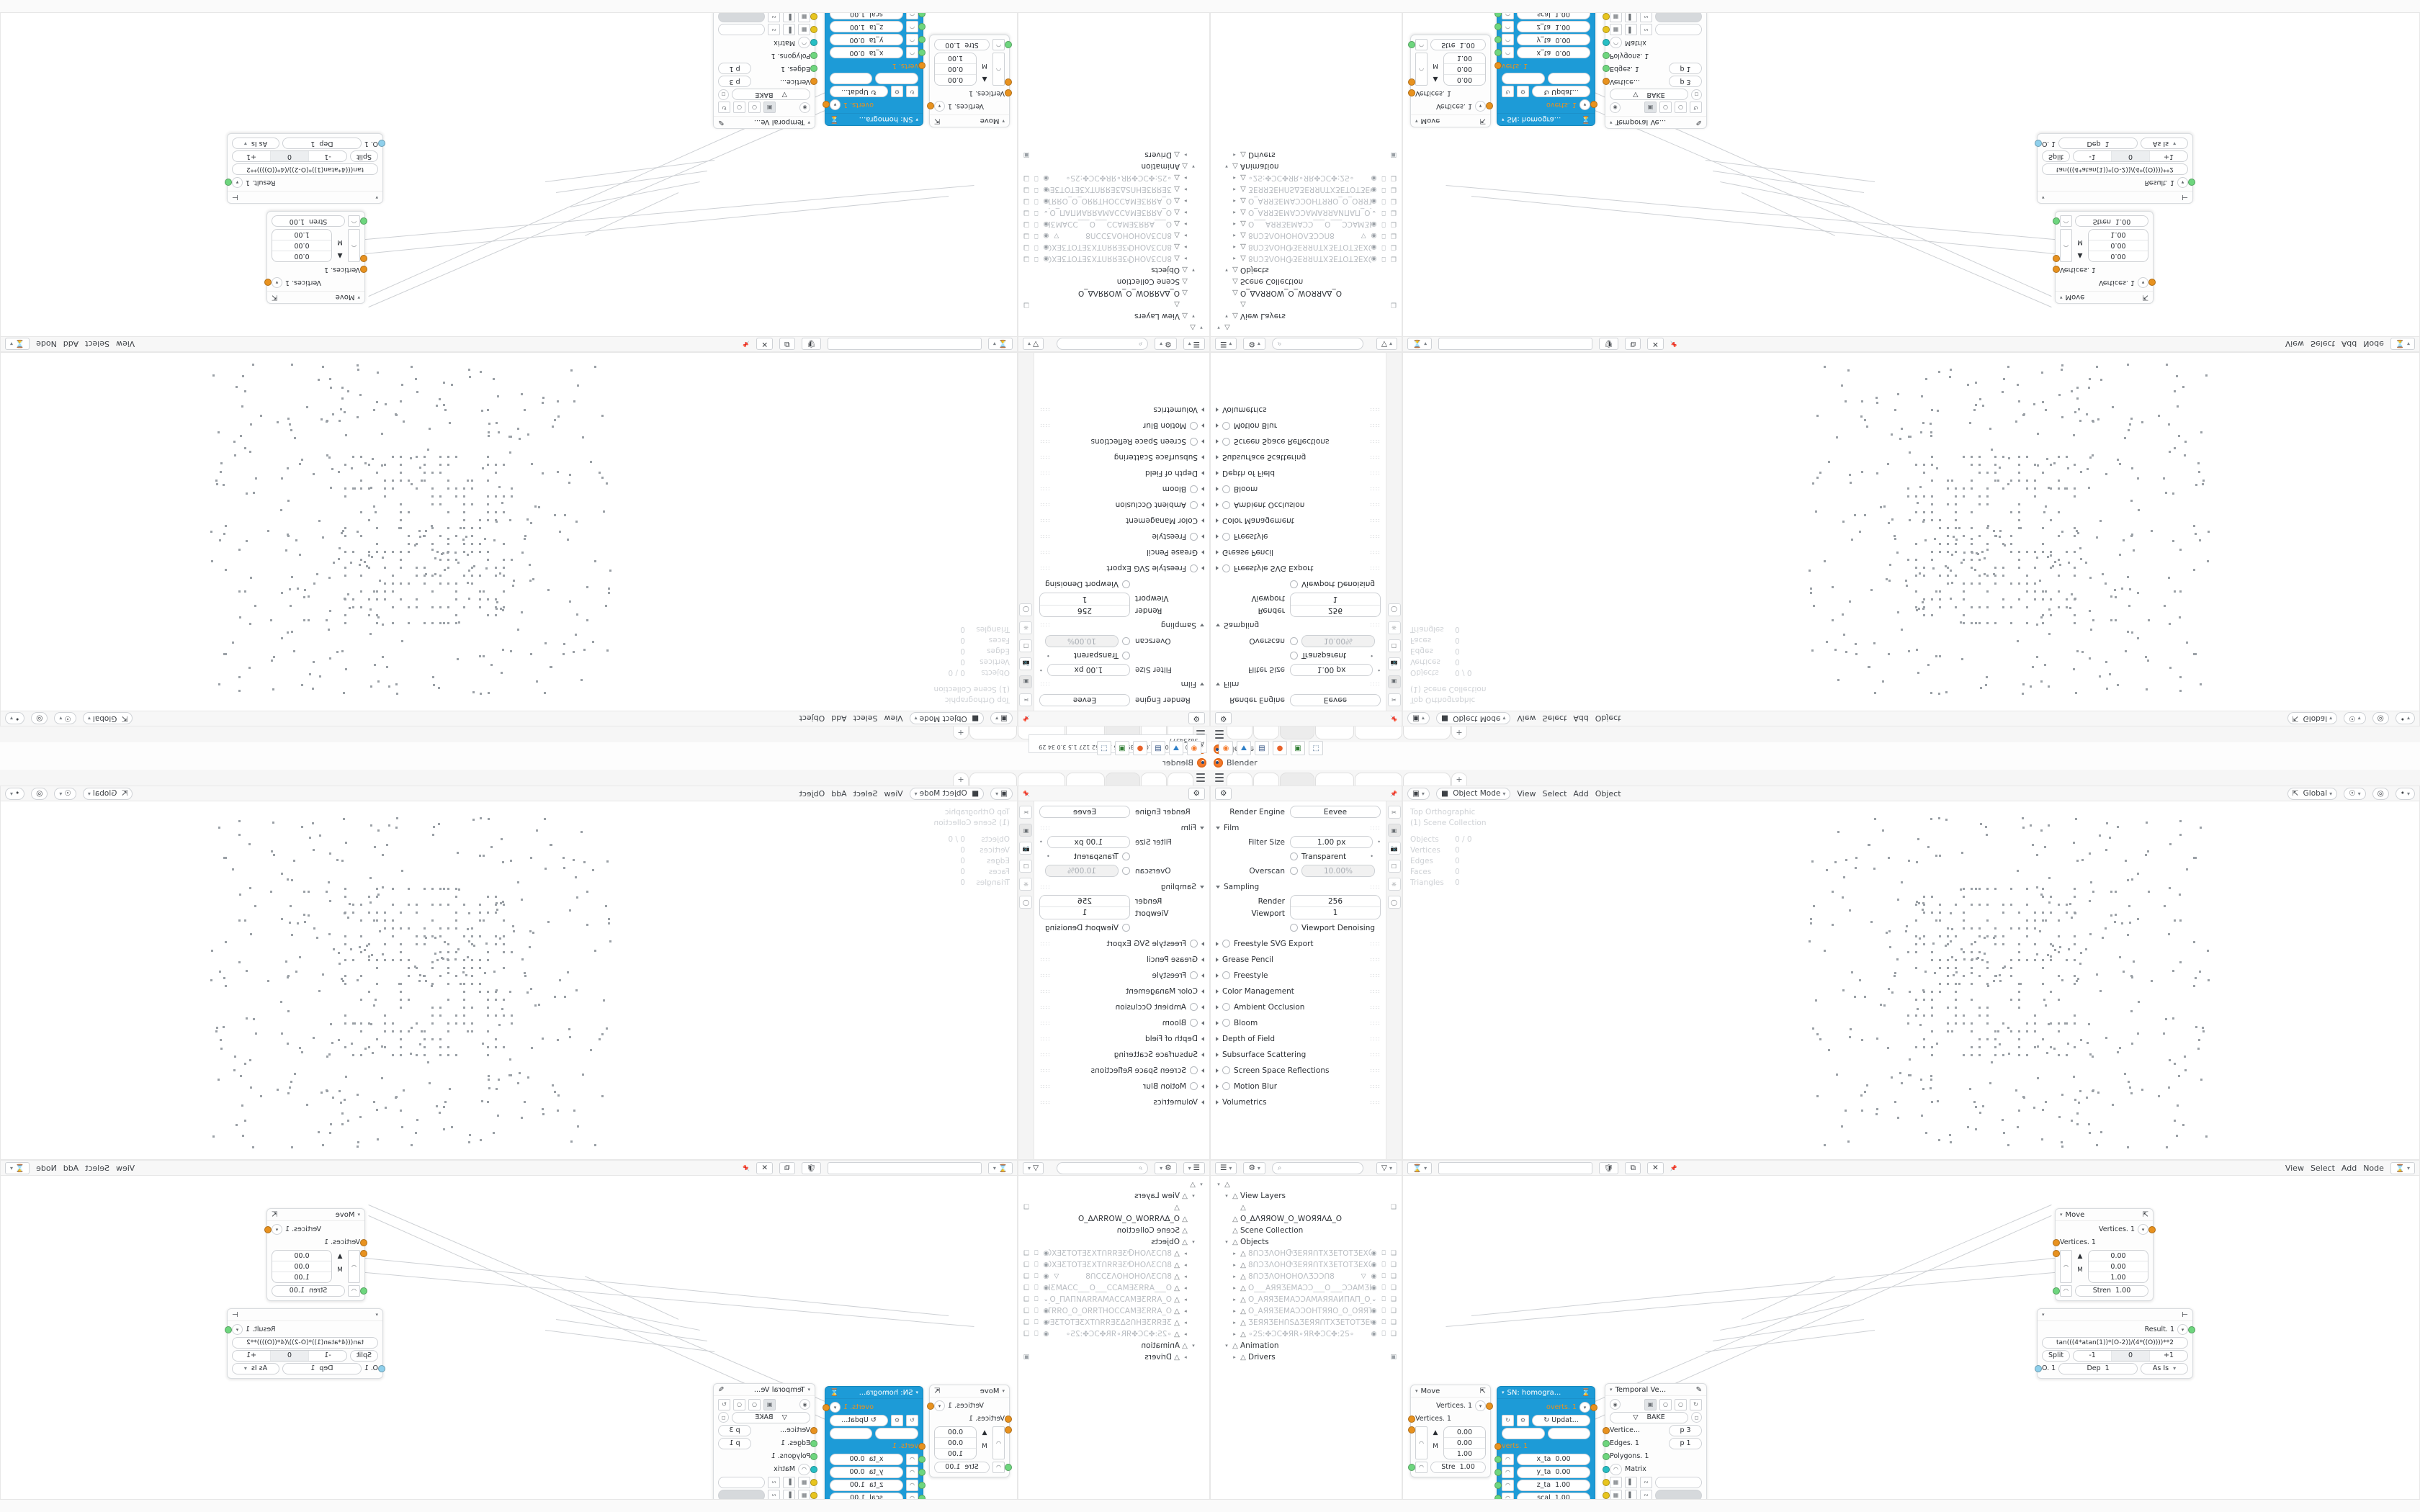 This screenshot has height=1512, width=2420. I want to click on panel-2: Freestyle::::, so click(1121, 975).